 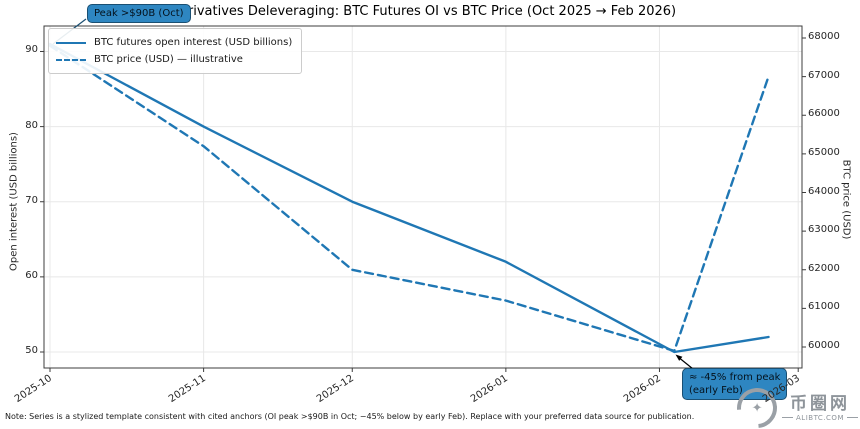 I want to click on right-tick-label: 68000, so click(x=824, y=36).